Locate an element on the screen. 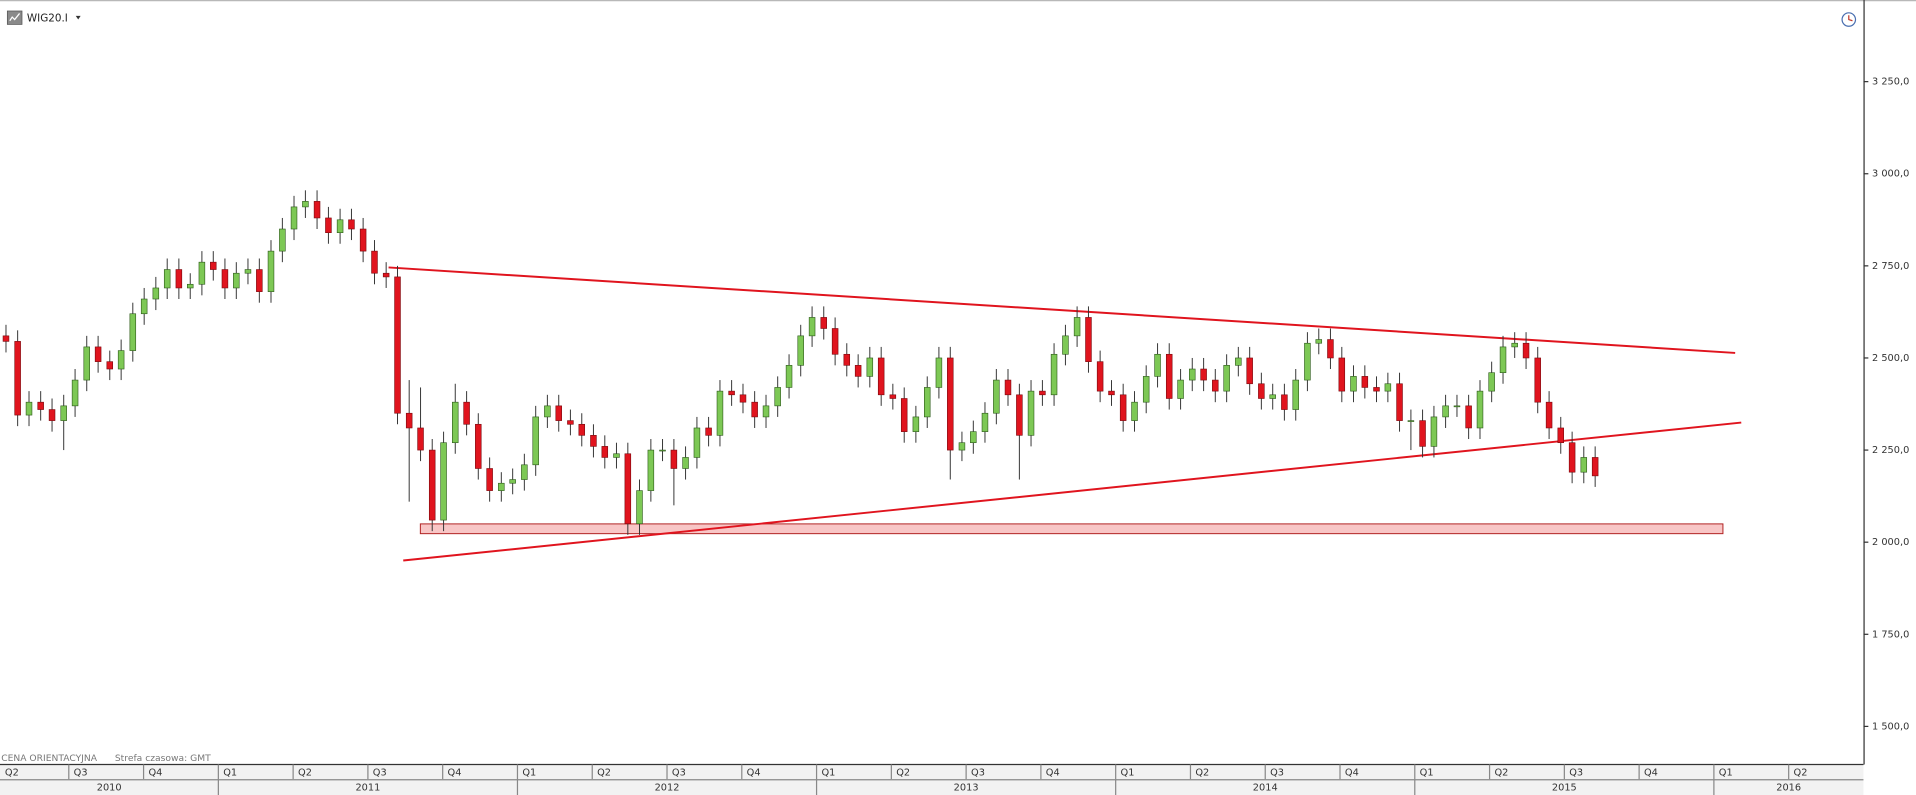  symbol-dropdown is located at coordinates (78, 17).